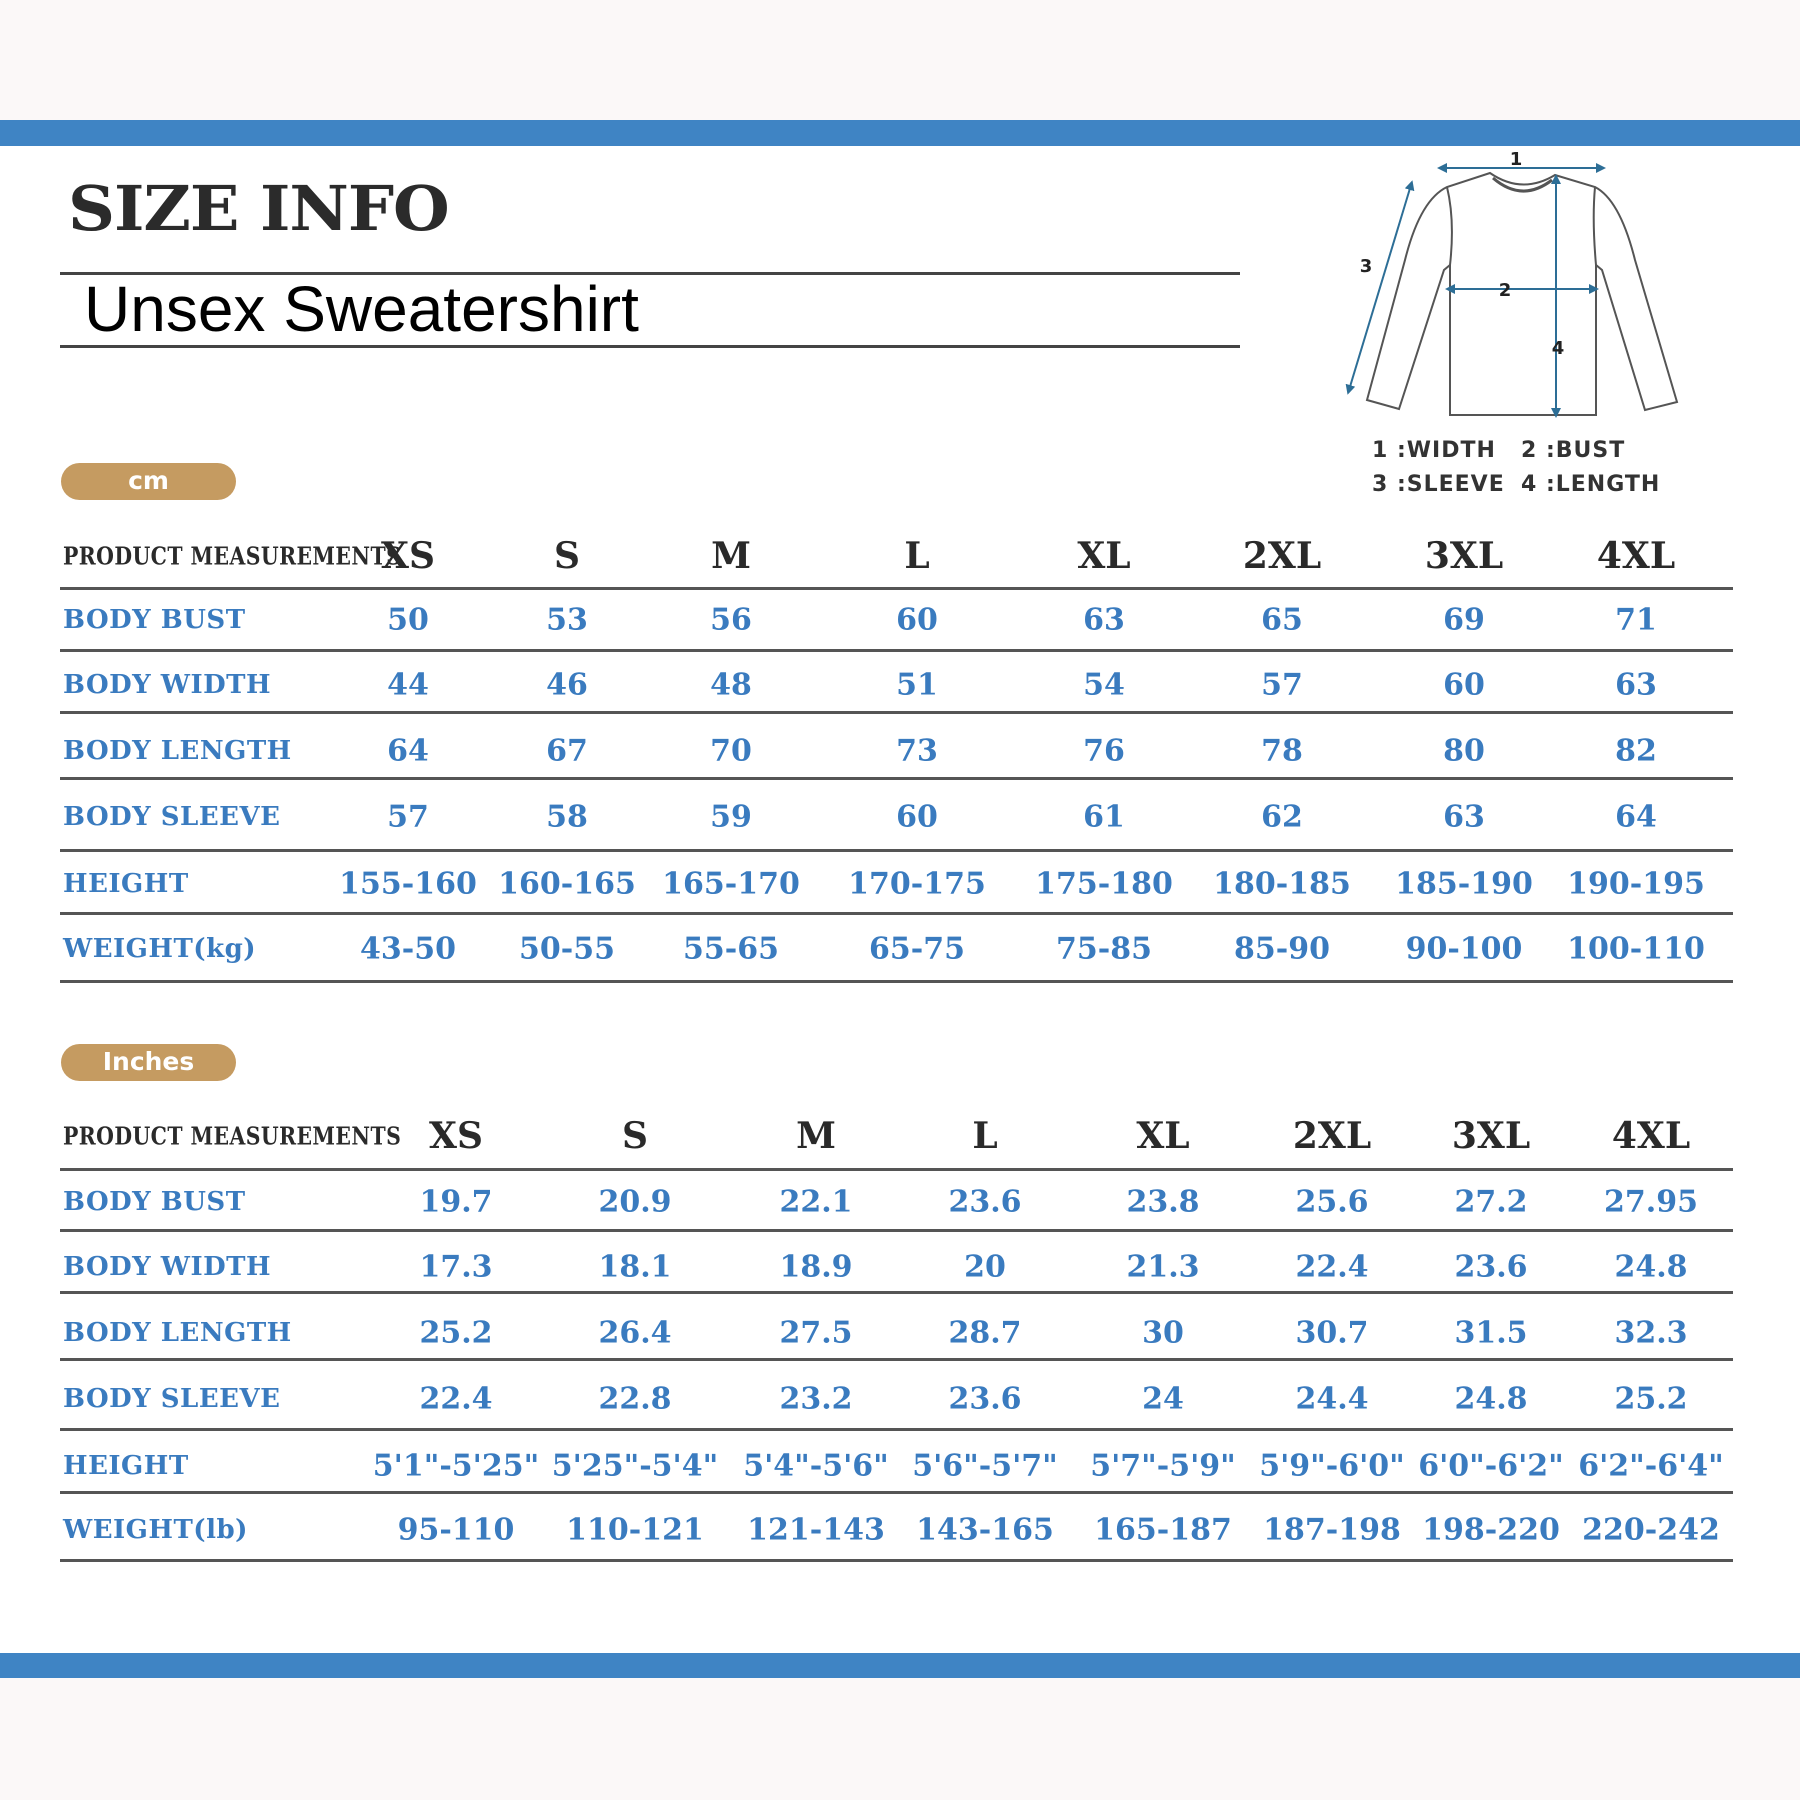 Image resolution: width=1800 pixels, height=1800 pixels. What do you see at coordinates (1163, 1267) in the screenshot?
I see `measurement-value: 21.3` at bounding box center [1163, 1267].